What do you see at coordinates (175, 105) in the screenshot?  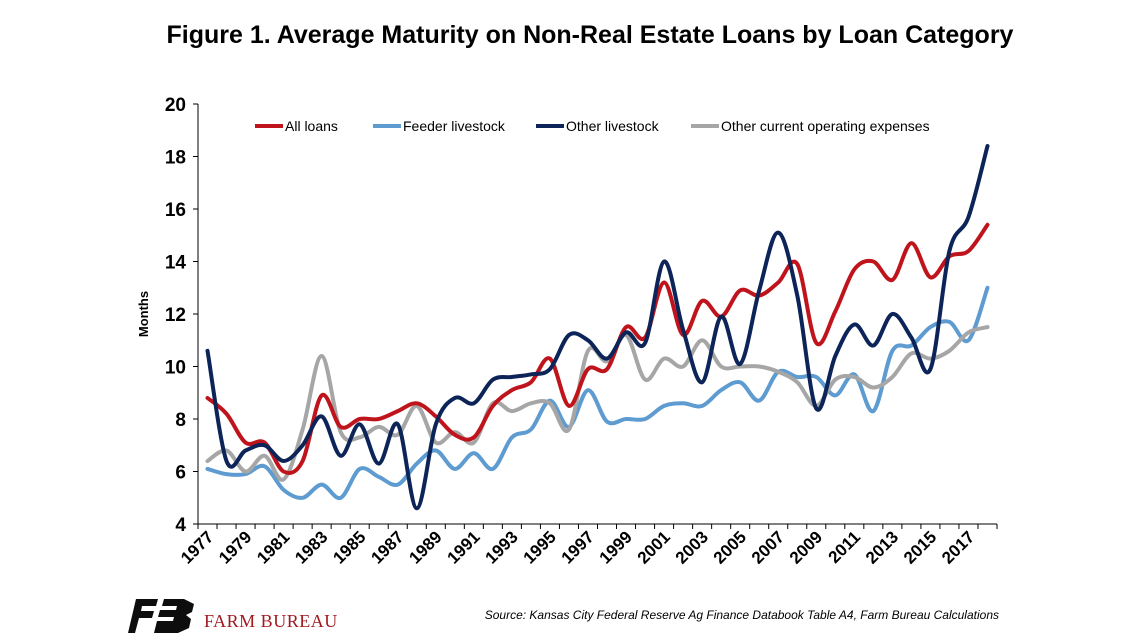 I see `y-tick-label: 20` at bounding box center [175, 105].